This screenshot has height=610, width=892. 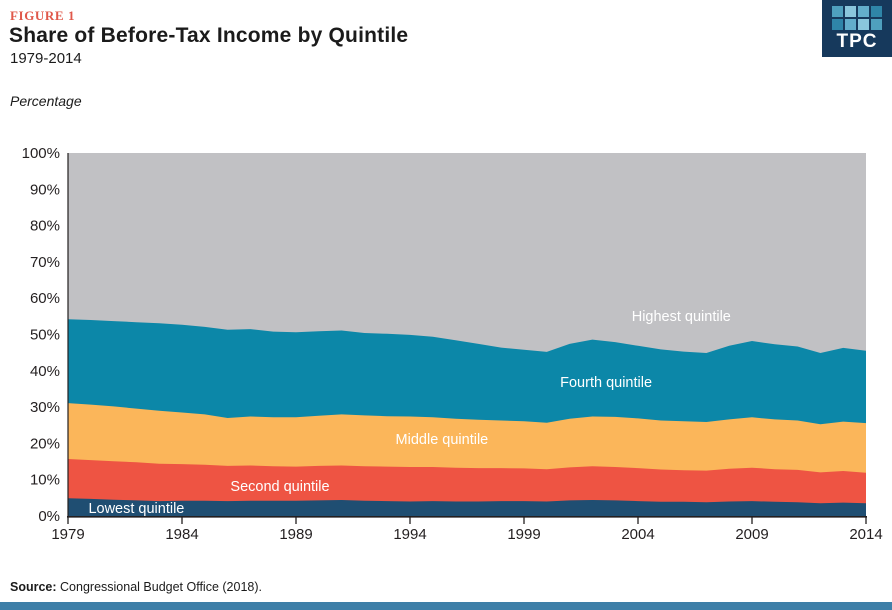 What do you see at coordinates (45, 262) in the screenshot?
I see `y-tick-label: 70%` at bounding box center [45, 262].